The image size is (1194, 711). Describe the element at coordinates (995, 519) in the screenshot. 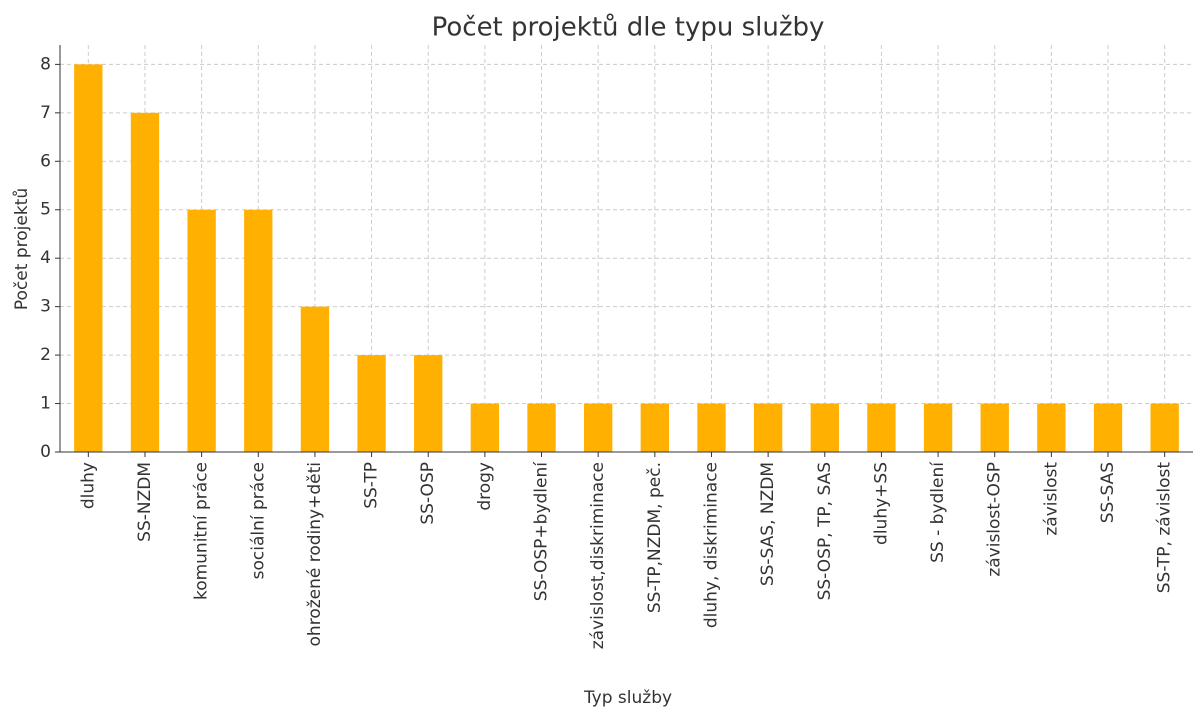

I see `x-tick-label: závislost-OSP` at that location.